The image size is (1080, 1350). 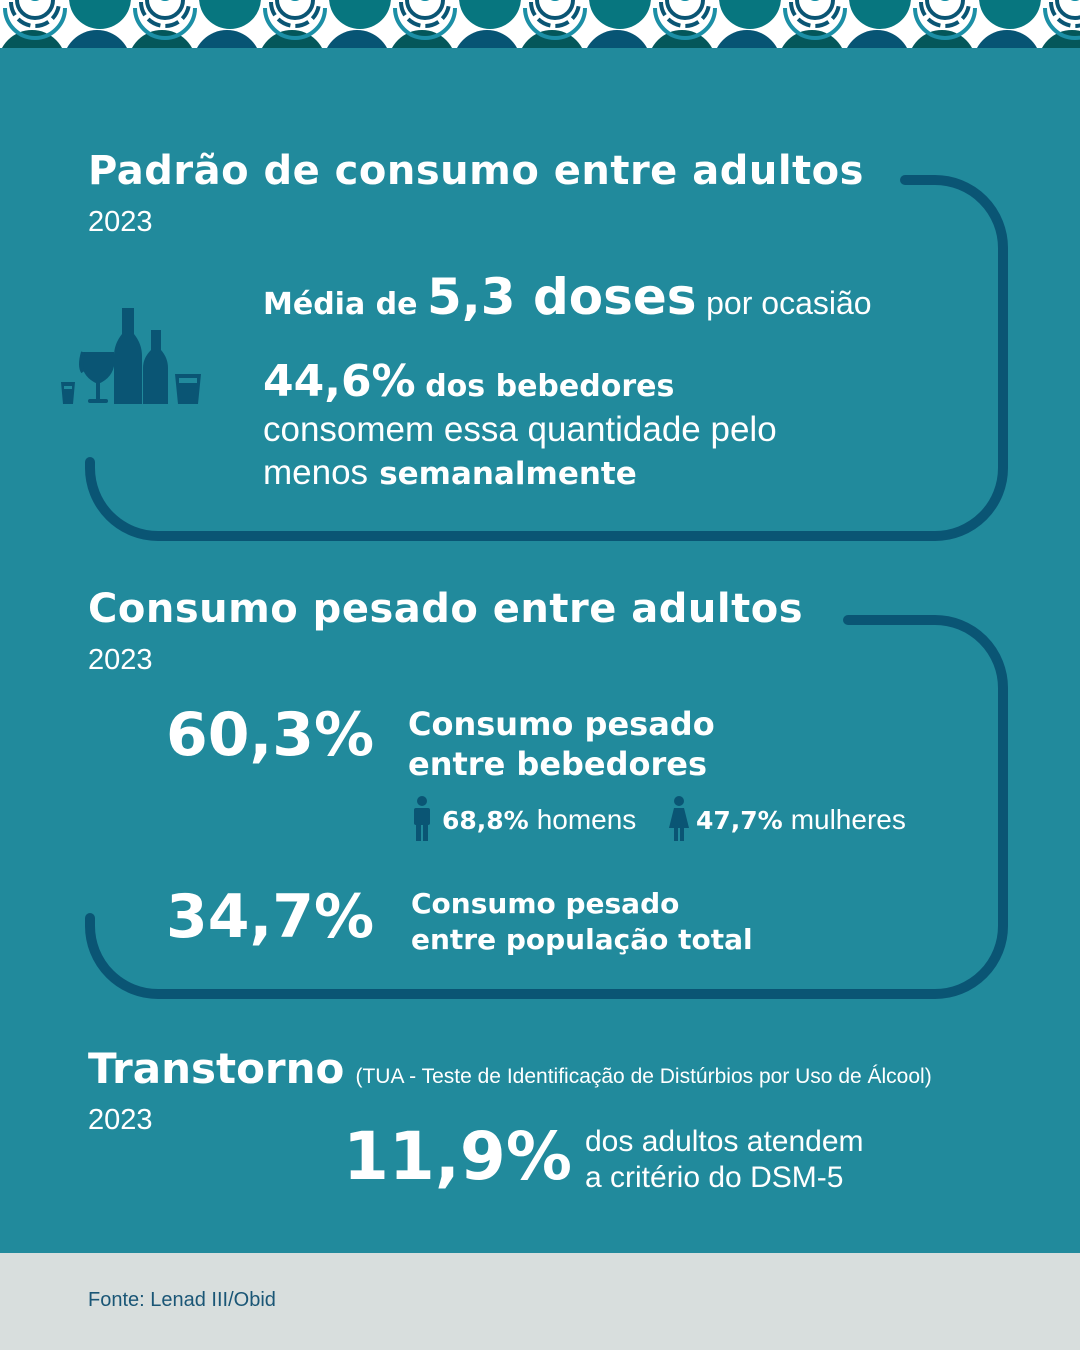 What do you see at coordinates (724, 1160) in the screenshot?
I see `disorder-label: dos adultos atendem a critério do DSM-5` at bounding box center [724, 1160].